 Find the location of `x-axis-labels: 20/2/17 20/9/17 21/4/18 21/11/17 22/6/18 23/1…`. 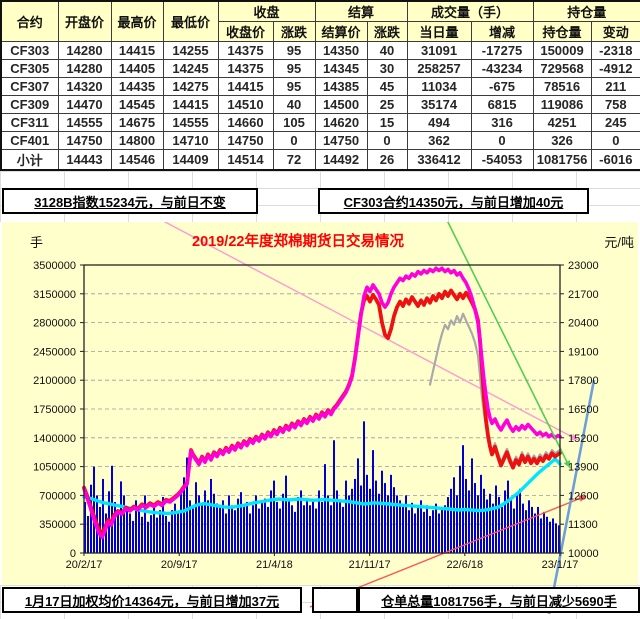

x-axis-labels: 20/2/17 20/9/17 21/4/18 21/11/17 22/6/18 23/1… is located at coordinates (322, 562).